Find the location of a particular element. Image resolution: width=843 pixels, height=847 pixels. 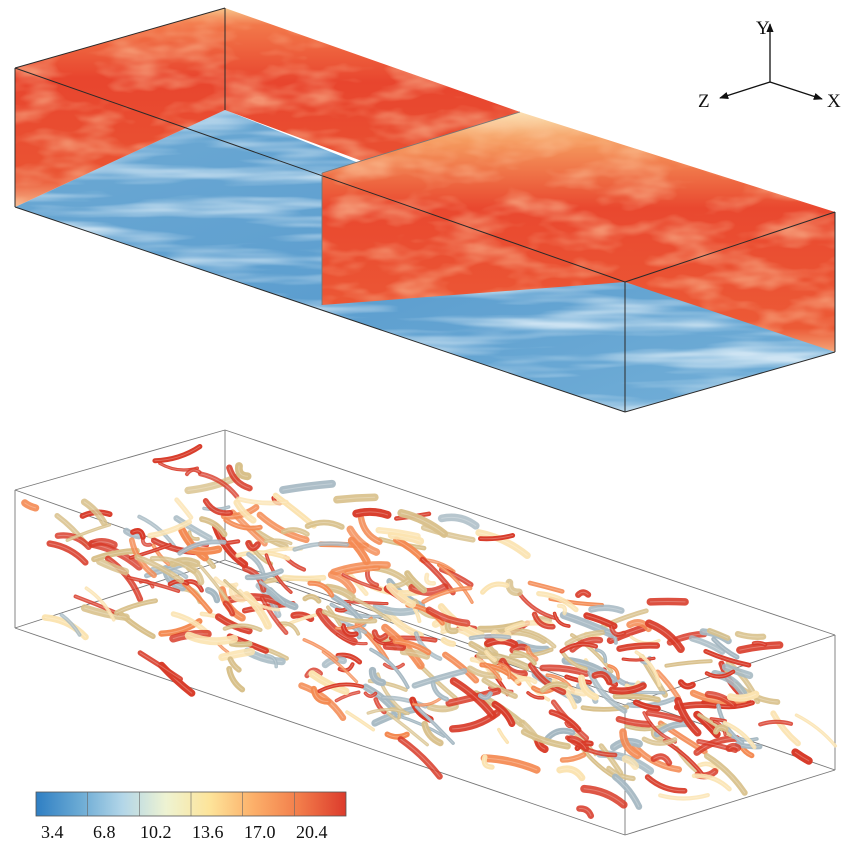

colorbar-tick-6: 20.4 is located at coordinates (312, 832).